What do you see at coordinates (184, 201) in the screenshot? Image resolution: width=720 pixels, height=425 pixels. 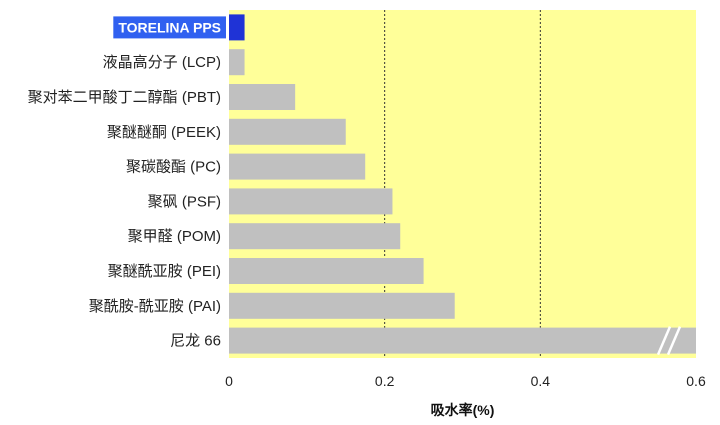 I see `category-label-5: 聚砜 (PSF)` at bounding box center [184, 201].